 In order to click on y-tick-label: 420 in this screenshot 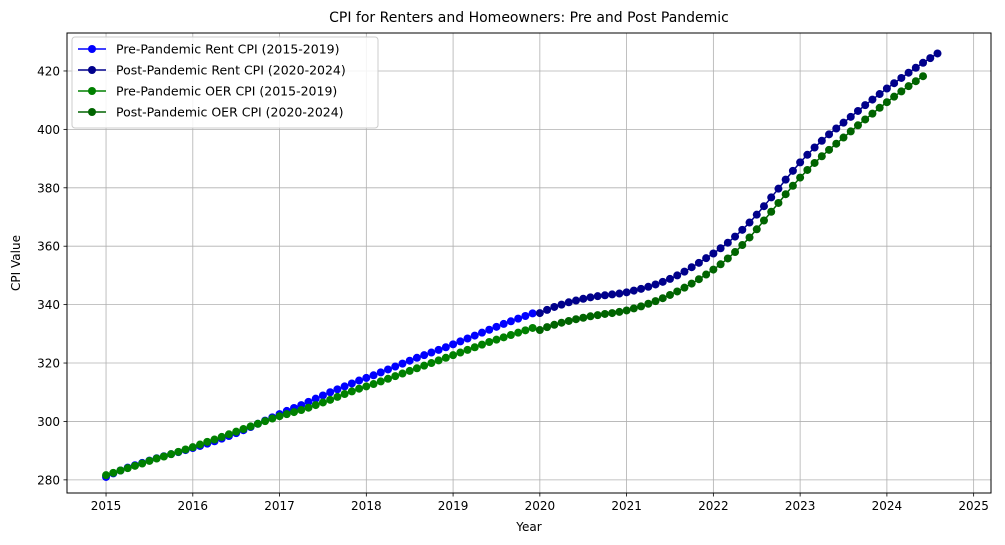, I will do `click(48, 71)`.